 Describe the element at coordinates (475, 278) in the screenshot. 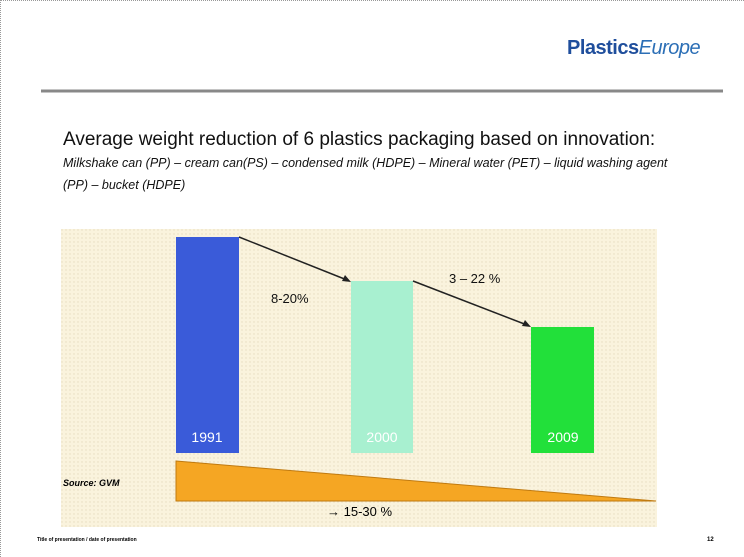

I see `step-label: 3 – 22 %` at that location.